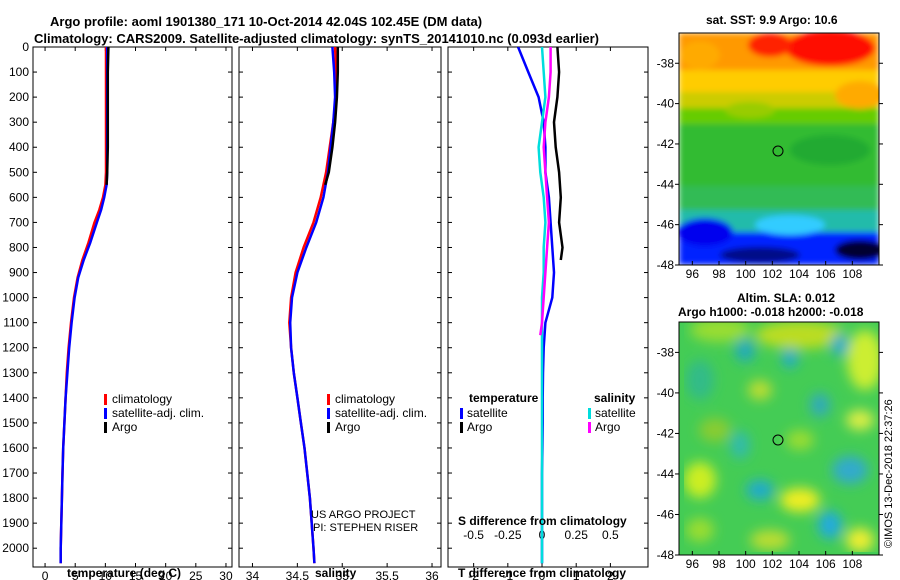  Describe the element at coordinates (19, 147) in the screenshot. I see `y-tick-label: 400` at that location.